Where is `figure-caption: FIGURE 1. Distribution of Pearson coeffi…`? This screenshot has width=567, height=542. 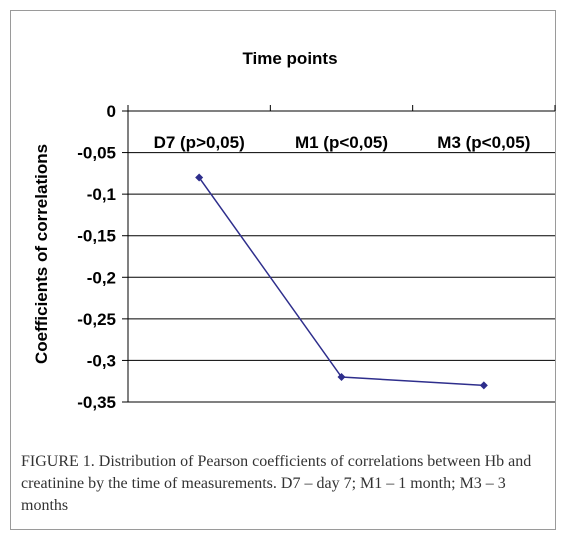
figure-caption: FIGURE 1. Distribution of Pearson coeffi… is located at coordinates (276, 483).